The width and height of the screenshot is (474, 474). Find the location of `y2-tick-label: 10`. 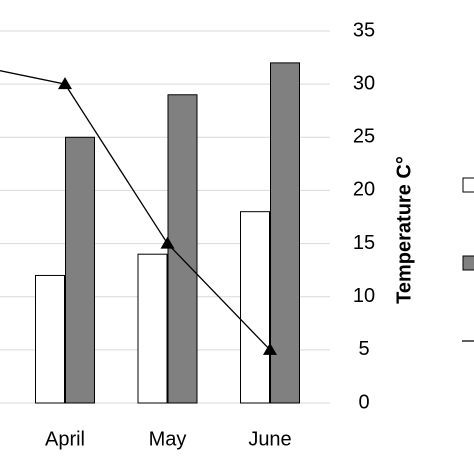

y2-tick-label: 10 is located at coordinates (364, 296).